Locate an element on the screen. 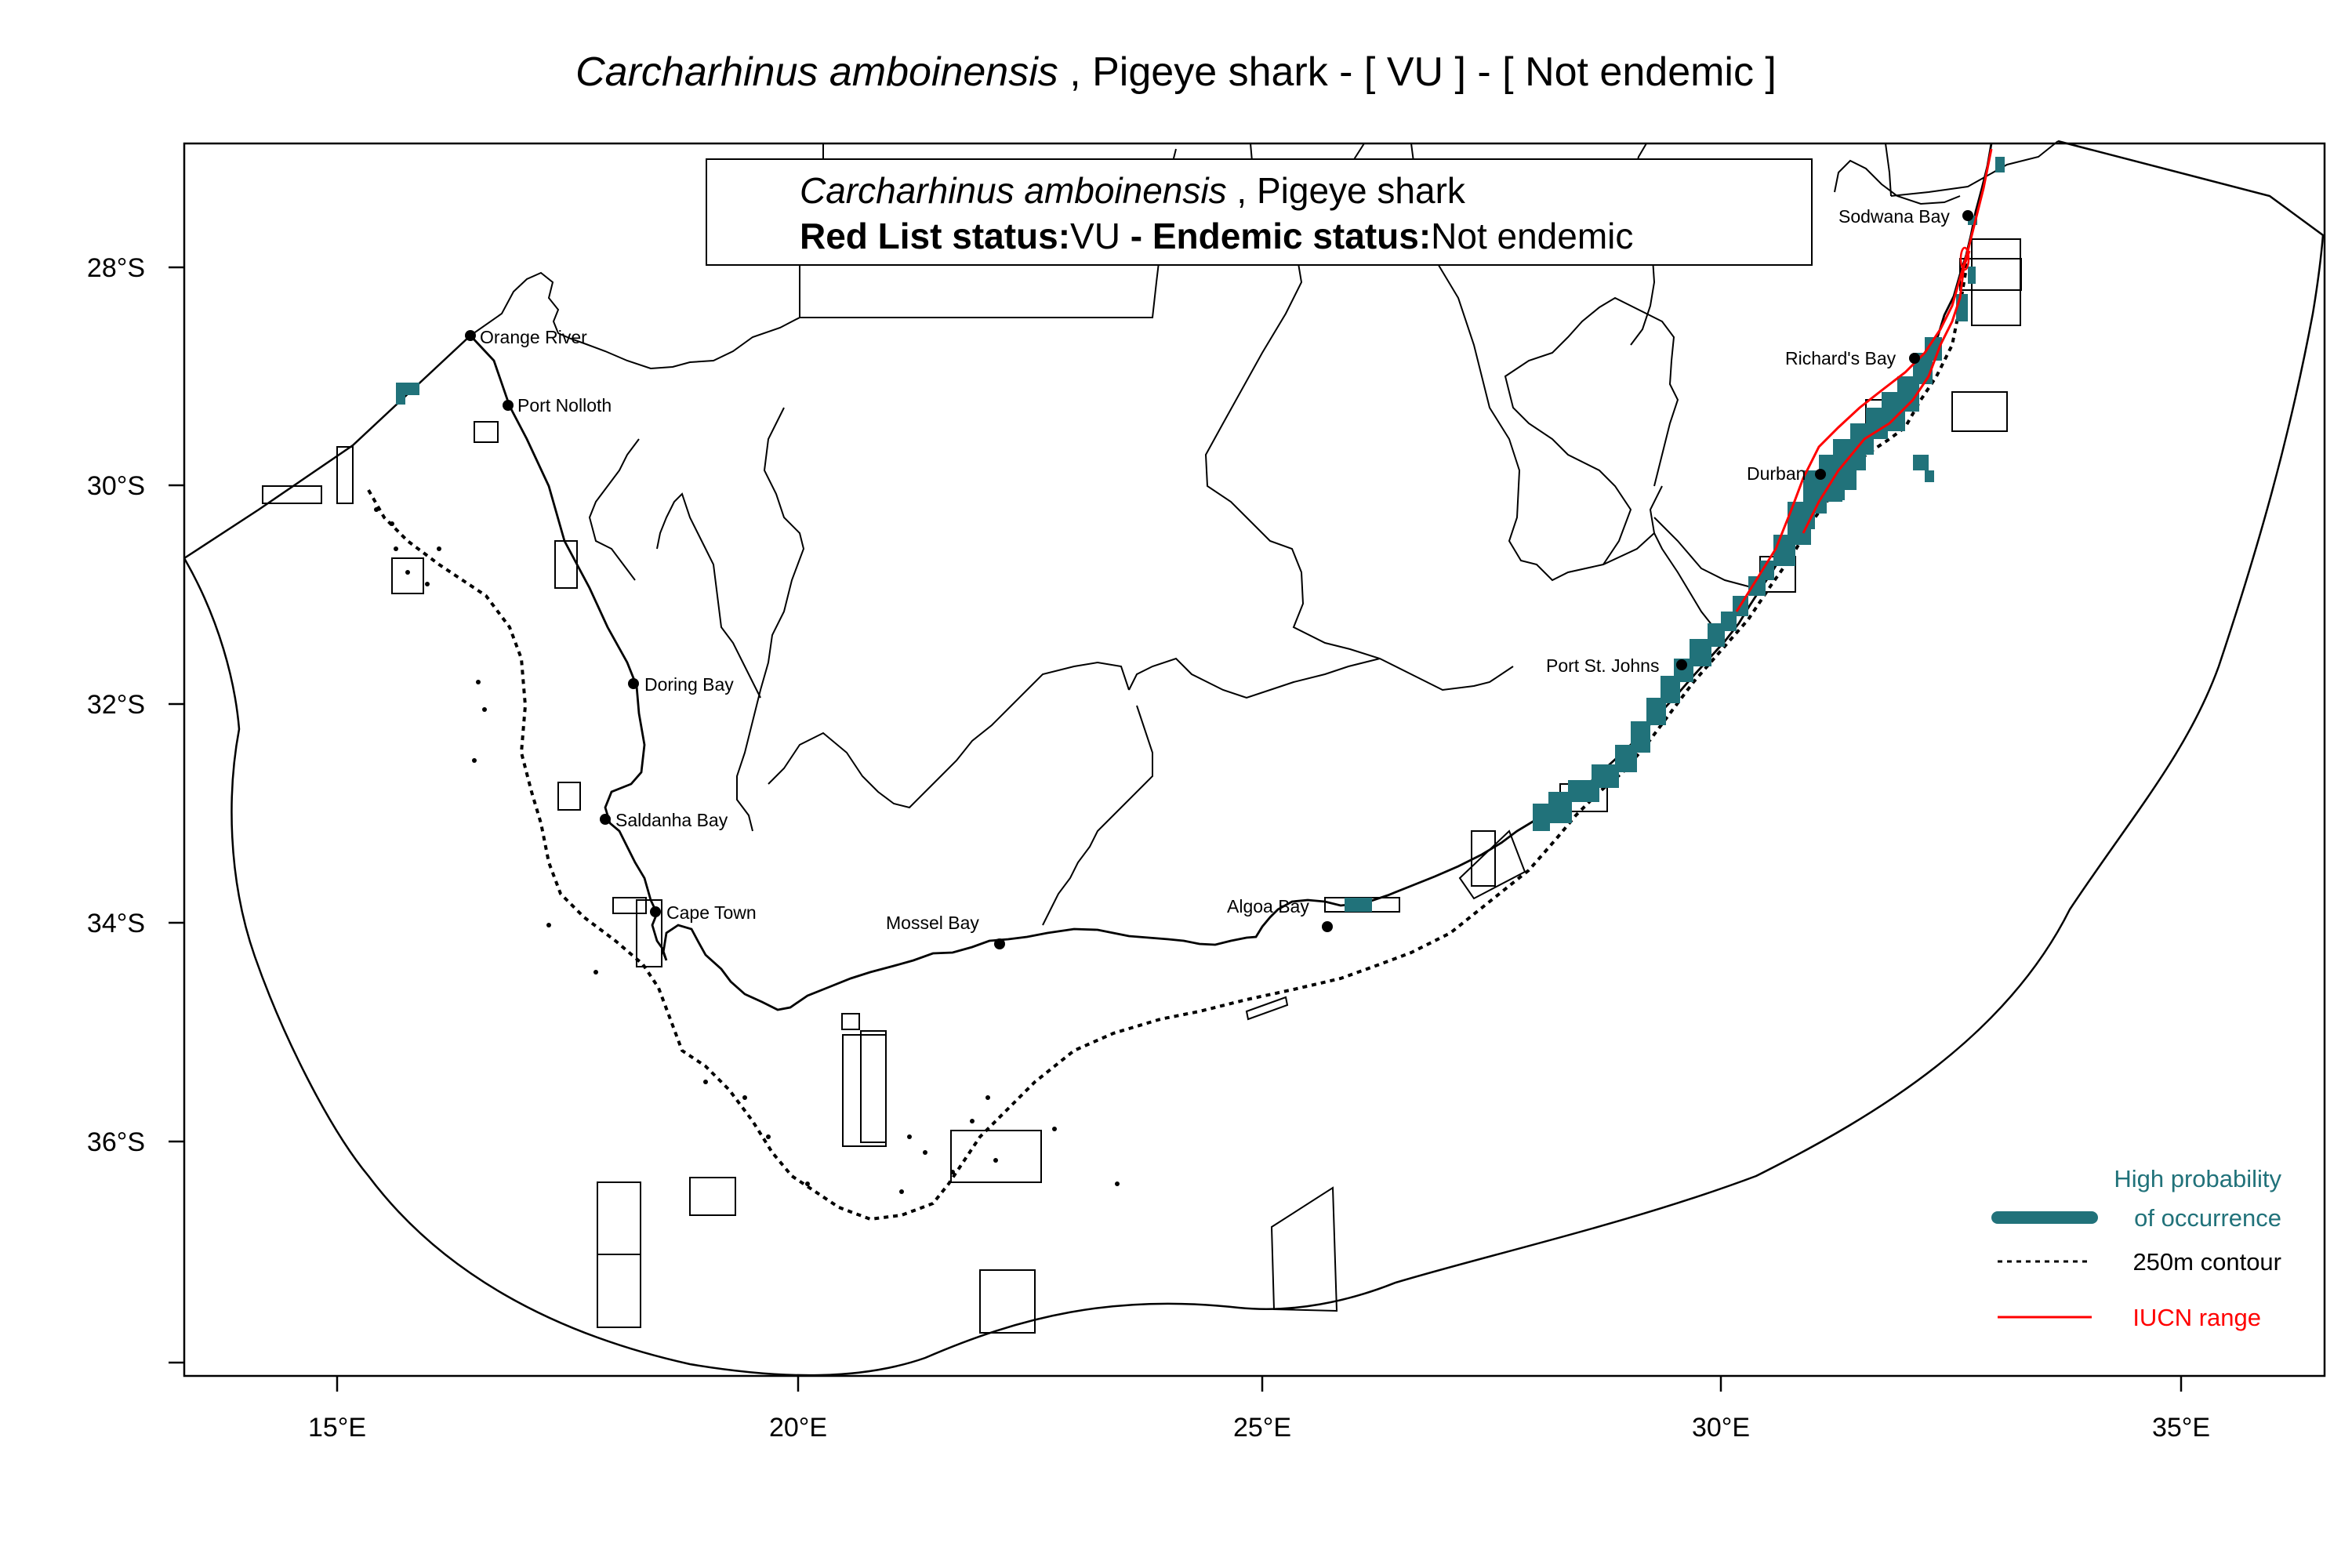 This screenshot has width=2352, height=1568. red-list-label: Red List status: is located at coordinates (935, 236).